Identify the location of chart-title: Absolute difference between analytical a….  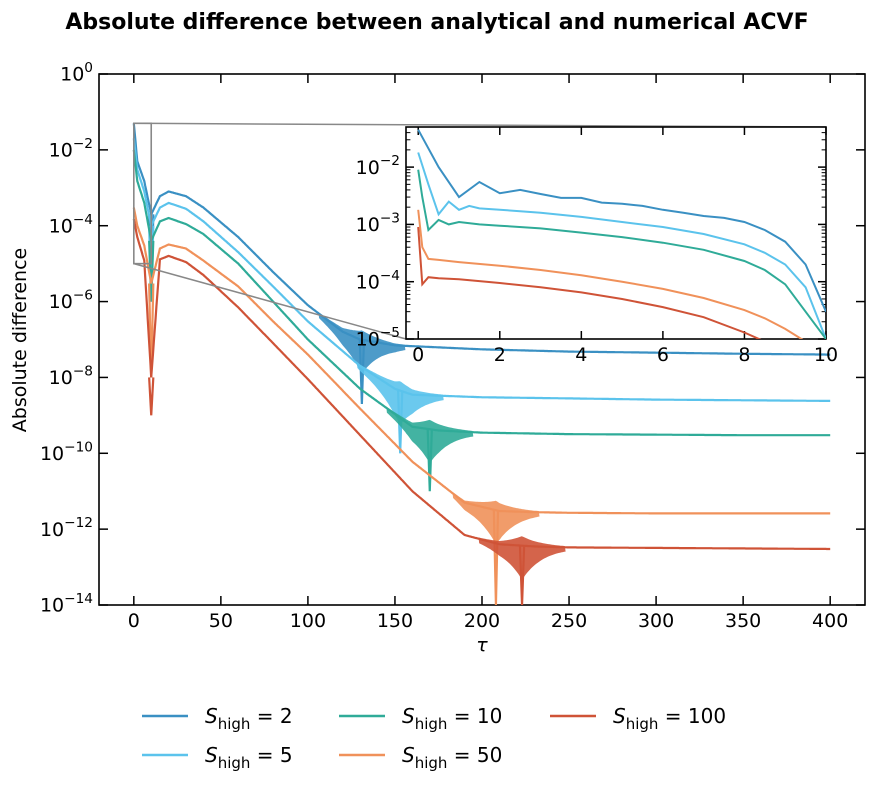
(436, 22).